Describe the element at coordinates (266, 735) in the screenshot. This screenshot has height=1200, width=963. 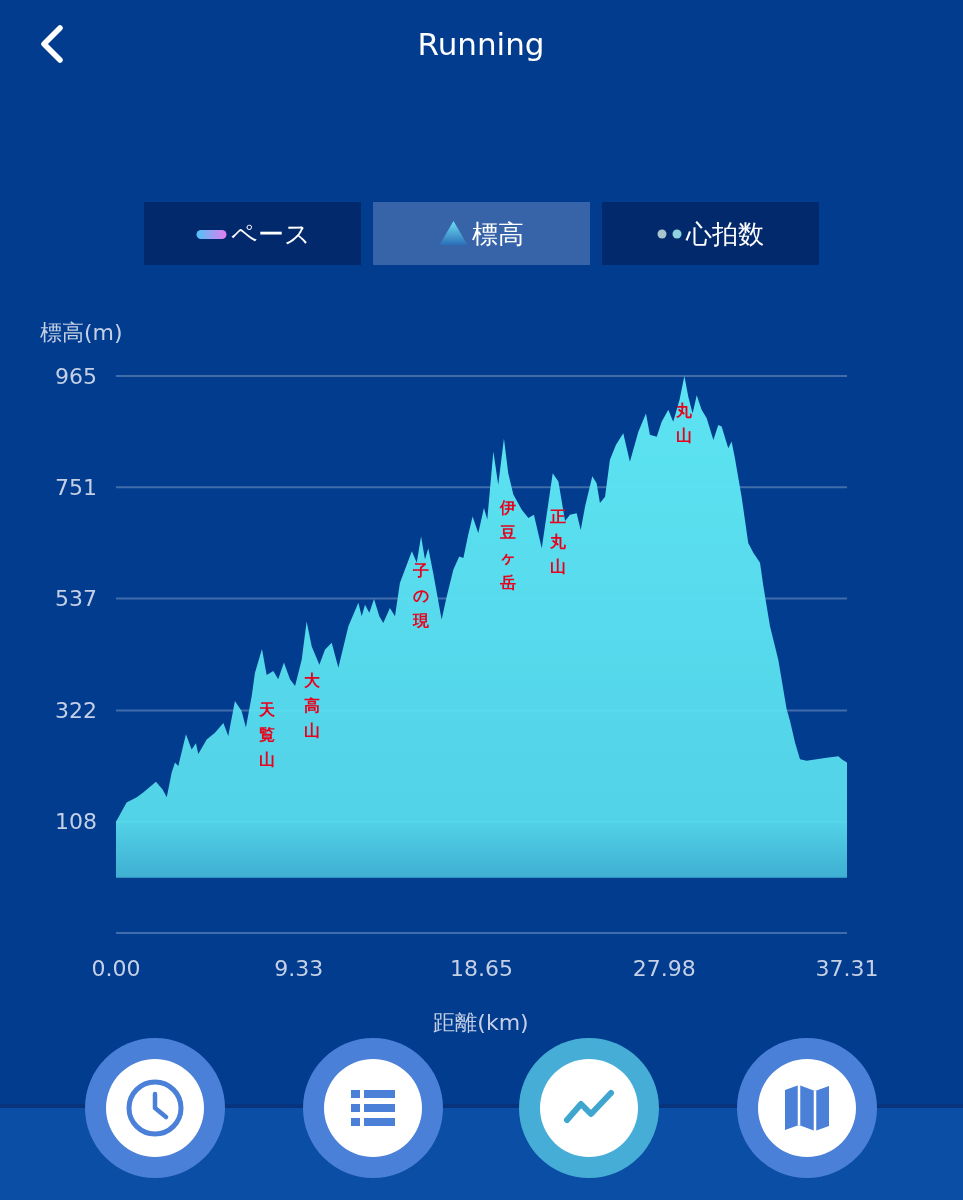
I see `annotation: 天覧山` at that location.